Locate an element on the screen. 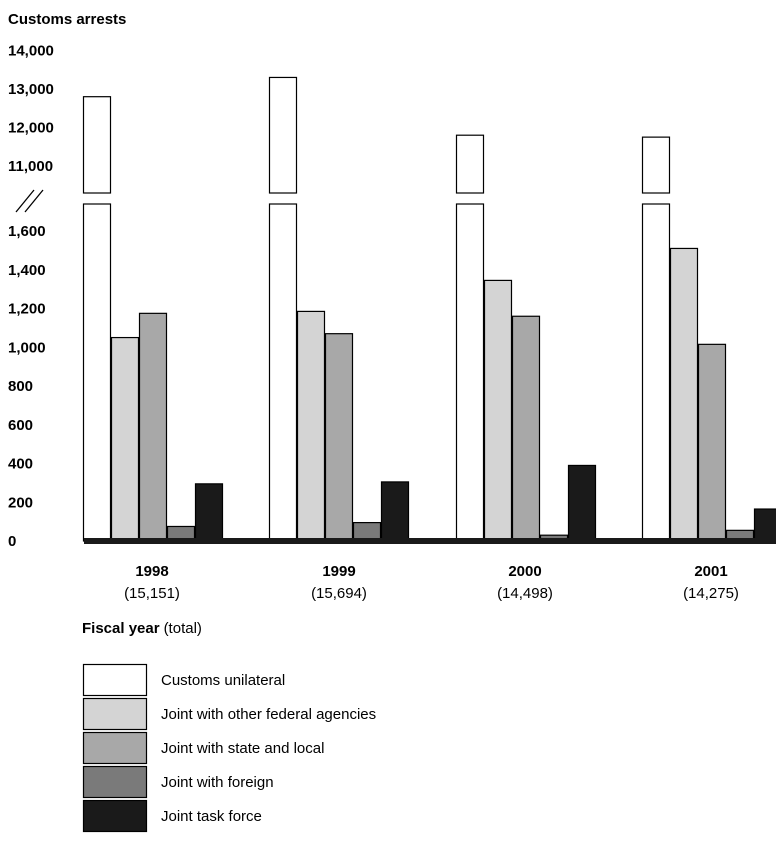 The height and width of the screenshot is (843, 776). y-tick-label: 600 is located at coordinates (20, 425).